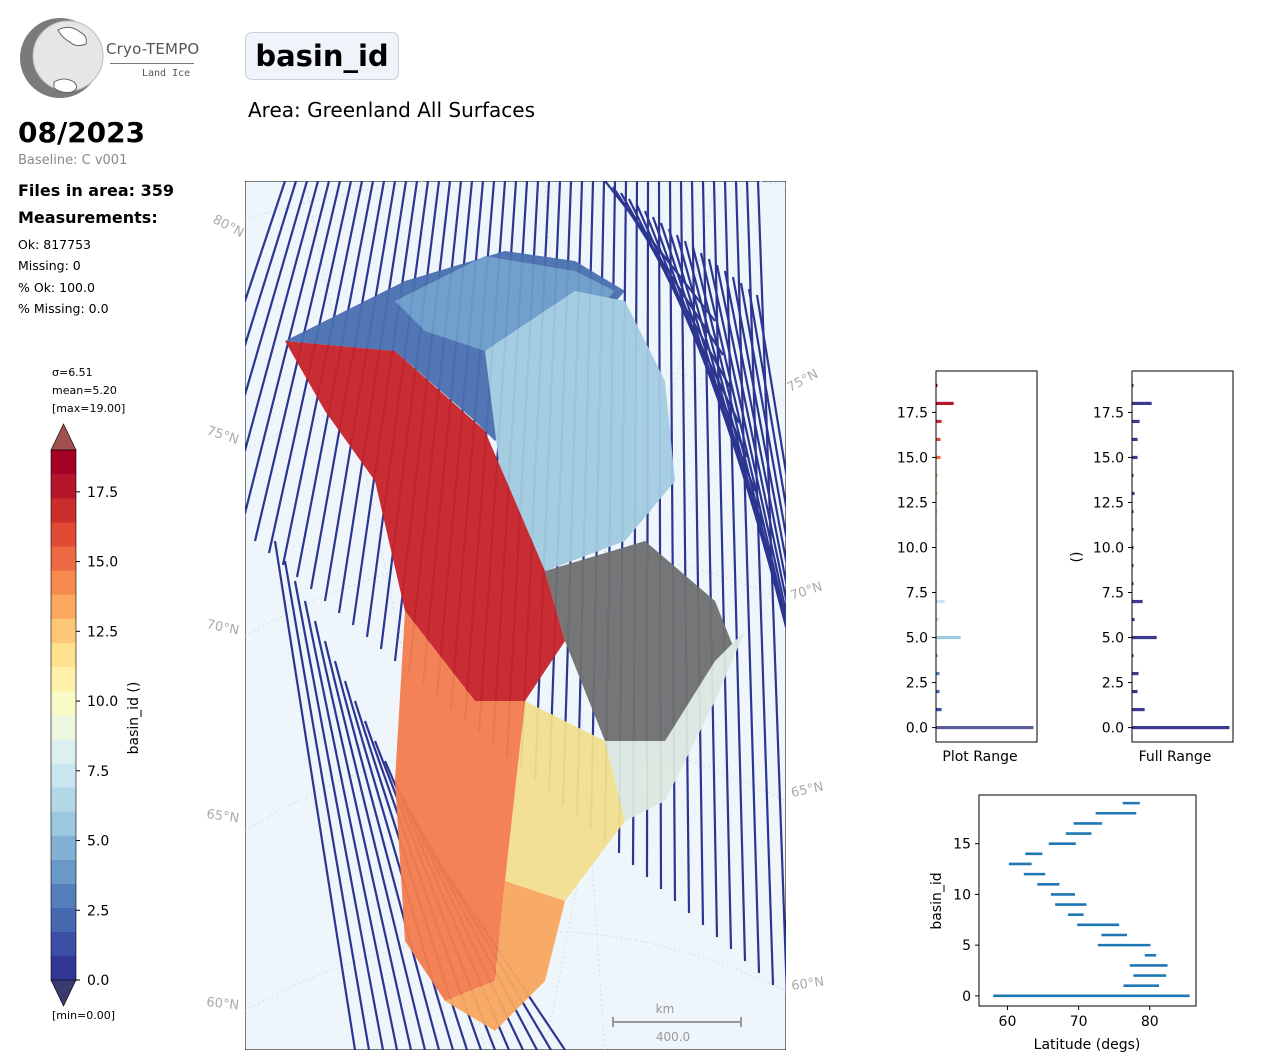 Image resolution: width=1272 pixels, height=1060 pixels. Describe the element at coordinates (54, 244) in the screenshot. I see `stat-ok: Ok: 817753` at that location.